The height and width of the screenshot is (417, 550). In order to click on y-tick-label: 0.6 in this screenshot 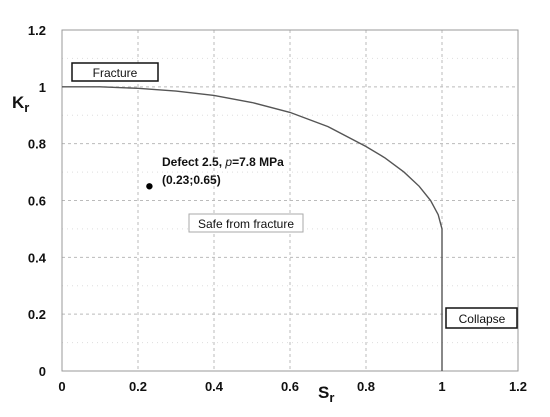, I will do `click(37, 201)`.